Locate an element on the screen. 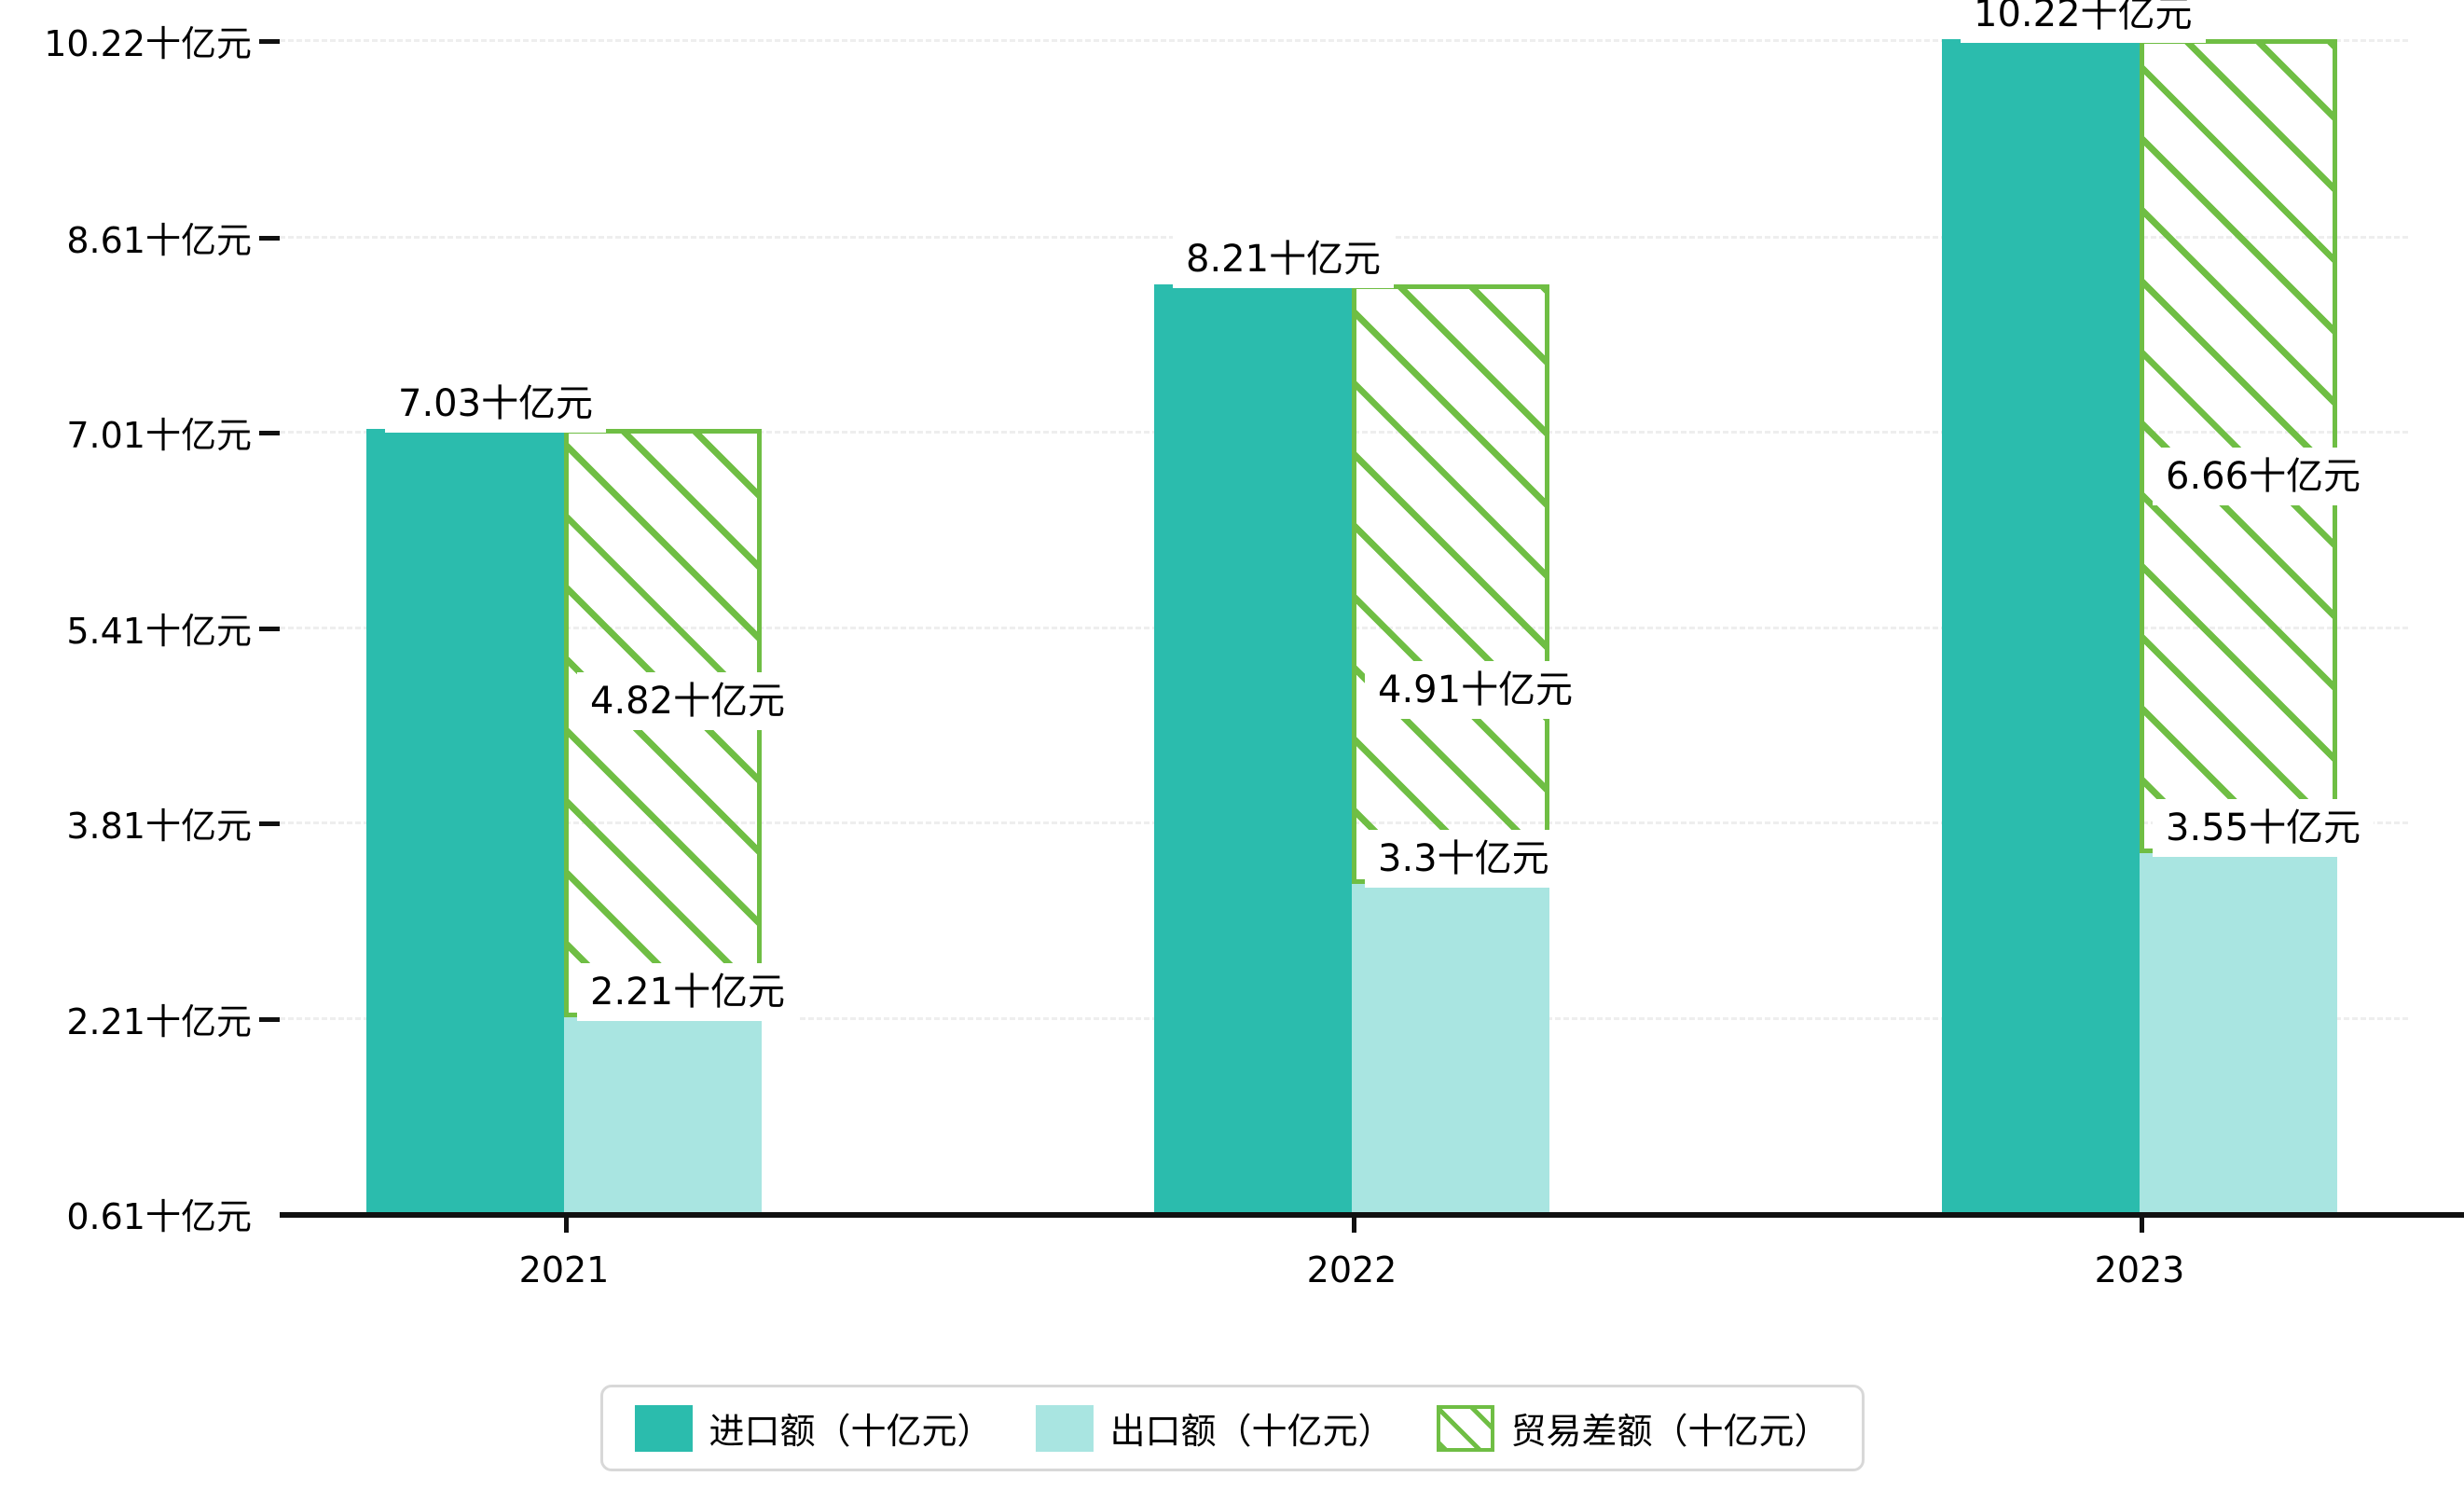 This screenshot has height=1490, width=2464. legend-item-balance: 贸易差额（十亿元） is located at coordinates (1633, 1428).